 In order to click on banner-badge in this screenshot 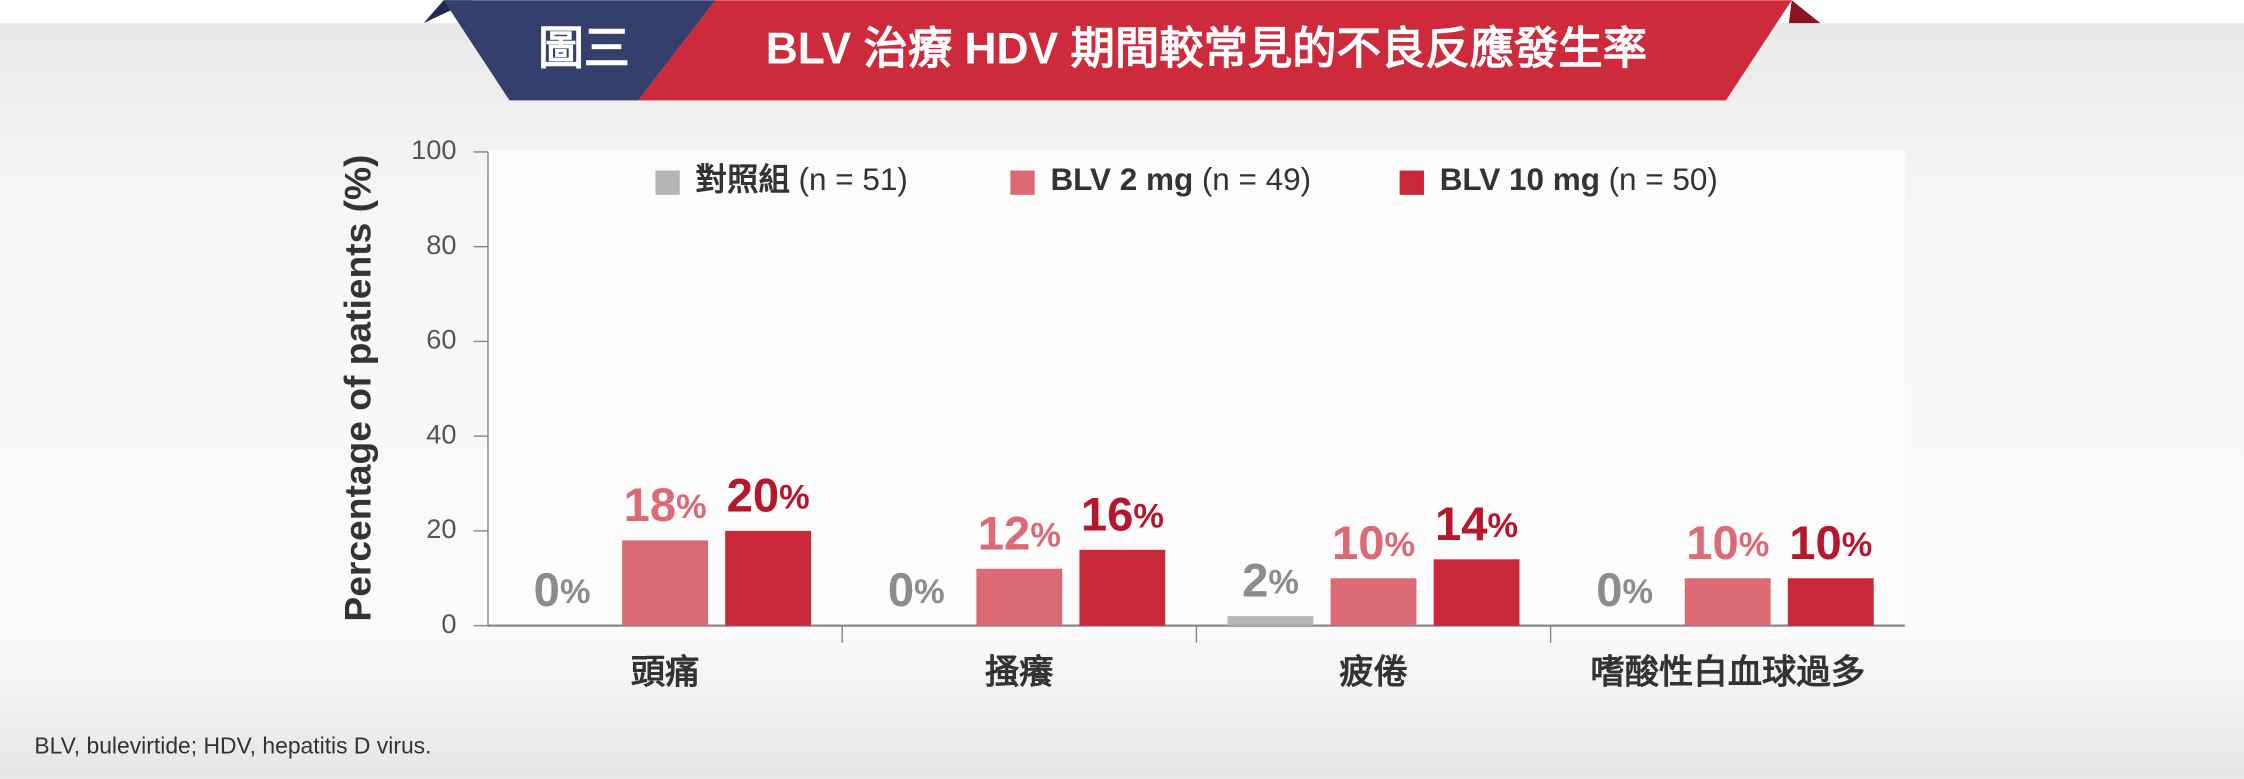, I will do `click(579, 50)`.